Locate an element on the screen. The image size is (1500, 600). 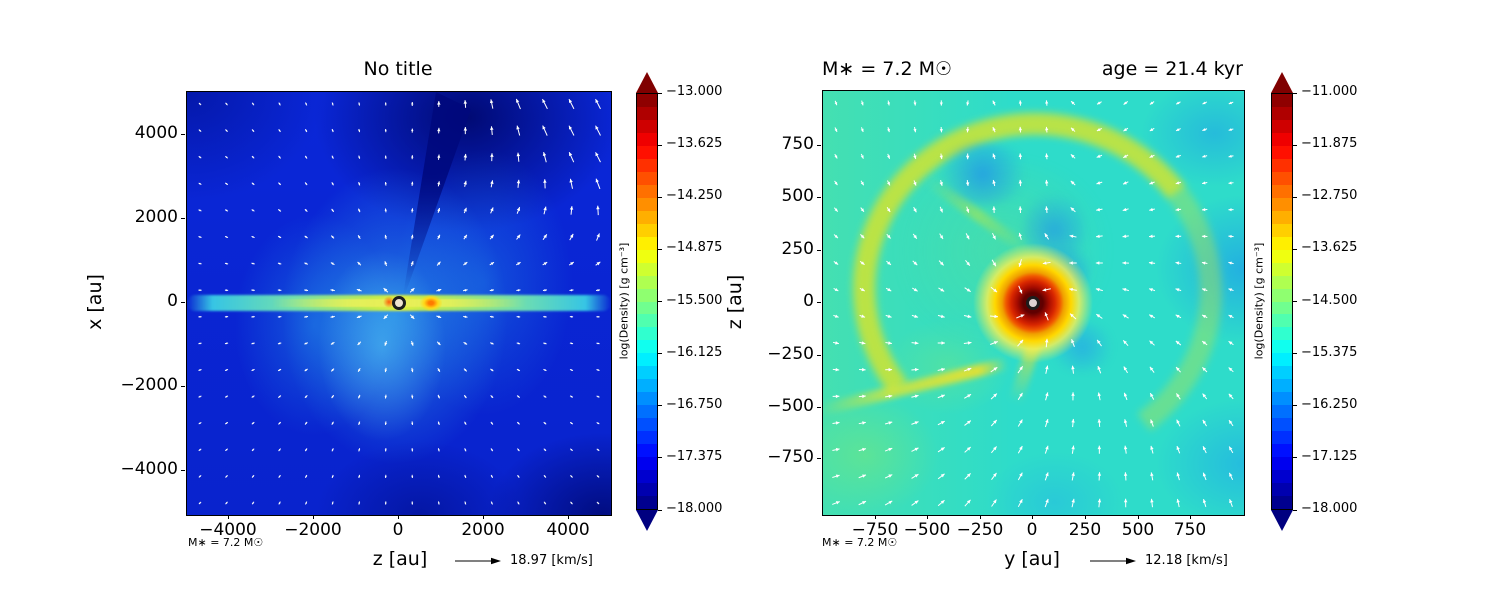
right-quiver-key-label: 12.18 [km/s] is located at coordinates (1186, 560).